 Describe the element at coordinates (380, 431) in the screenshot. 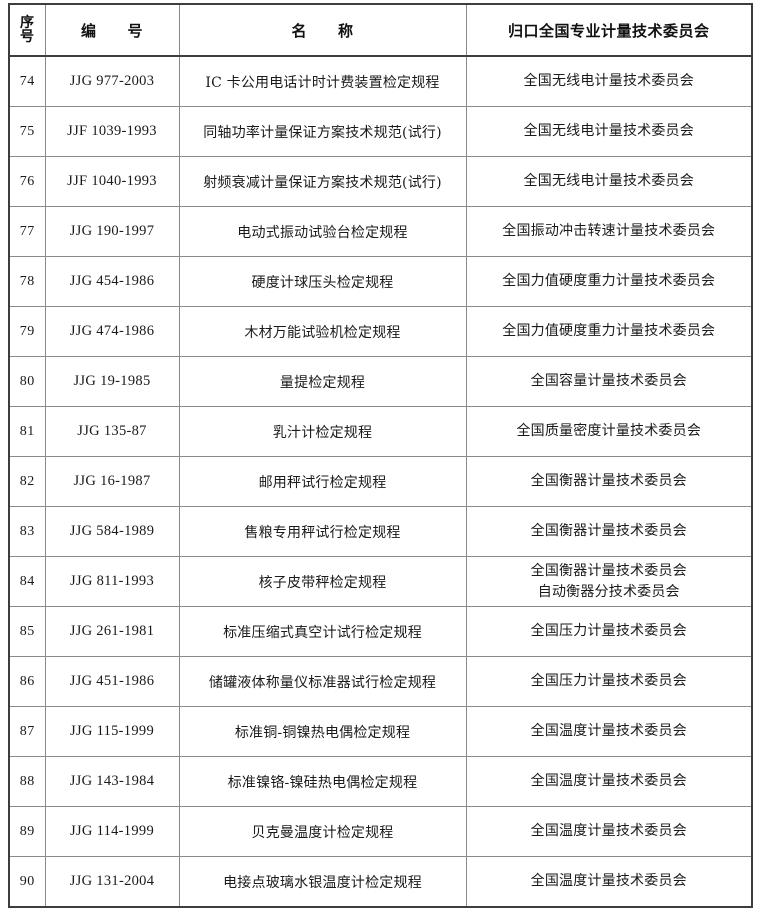

I see `table-row: 81 JJG 135-87 乳汁计检定规程 全国质量密度计量技术委员会` at that location.